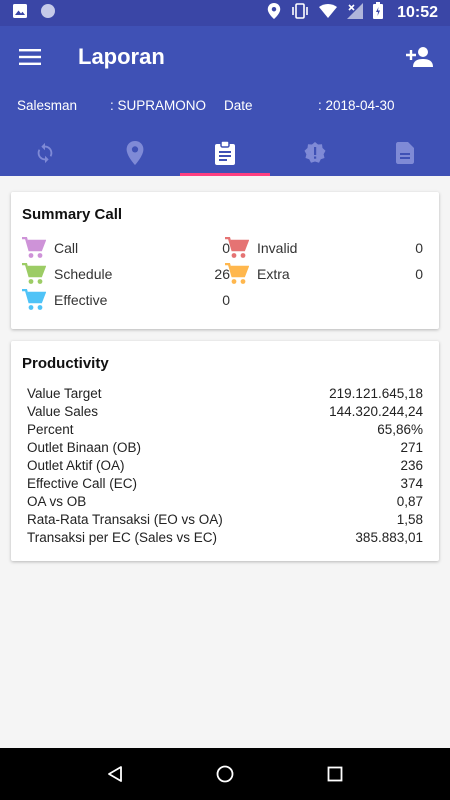 The height and width of the screenshot is (800, 450). Describe the element at coordinates (158, 105) in the screenshot. I see `salesman-value: : SUPRAMONO` at that location.